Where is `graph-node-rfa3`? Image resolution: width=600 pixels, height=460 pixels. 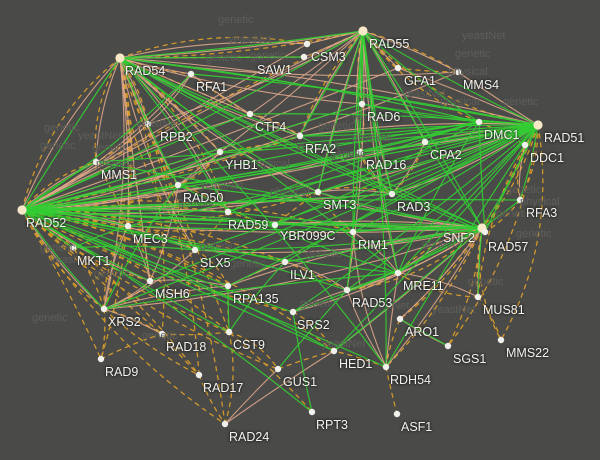 graph-node-rfa3 is located at coordinates (520, 200).